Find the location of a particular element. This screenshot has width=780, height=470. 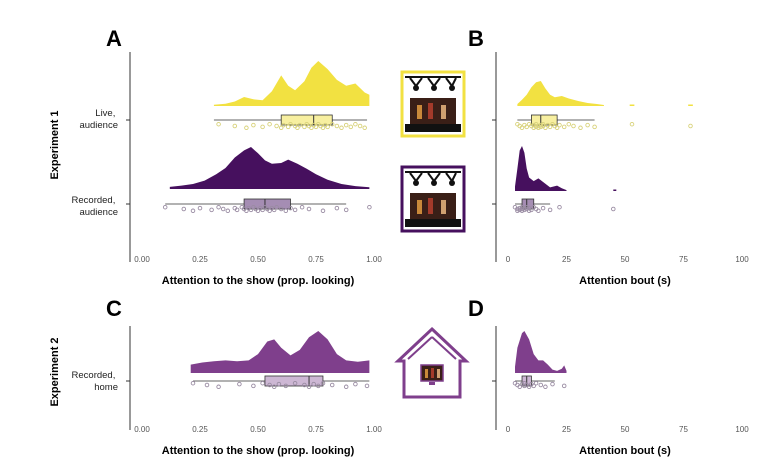

panel-d-x-tick-label: 100 is located at coordinates (742, 429).